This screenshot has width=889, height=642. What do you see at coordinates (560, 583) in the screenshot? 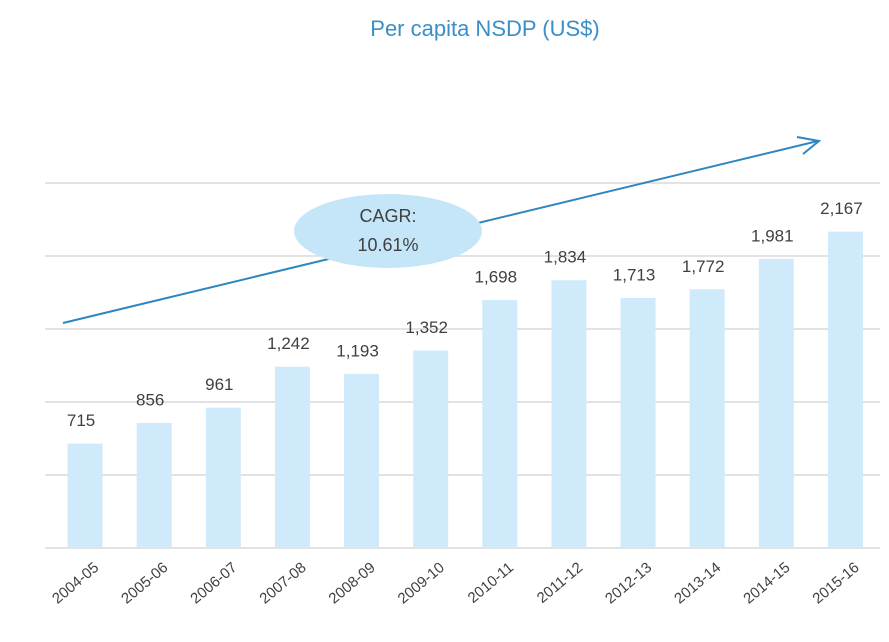
I see `x-tick-label: 2011-12` at bounding box center [560, 583].